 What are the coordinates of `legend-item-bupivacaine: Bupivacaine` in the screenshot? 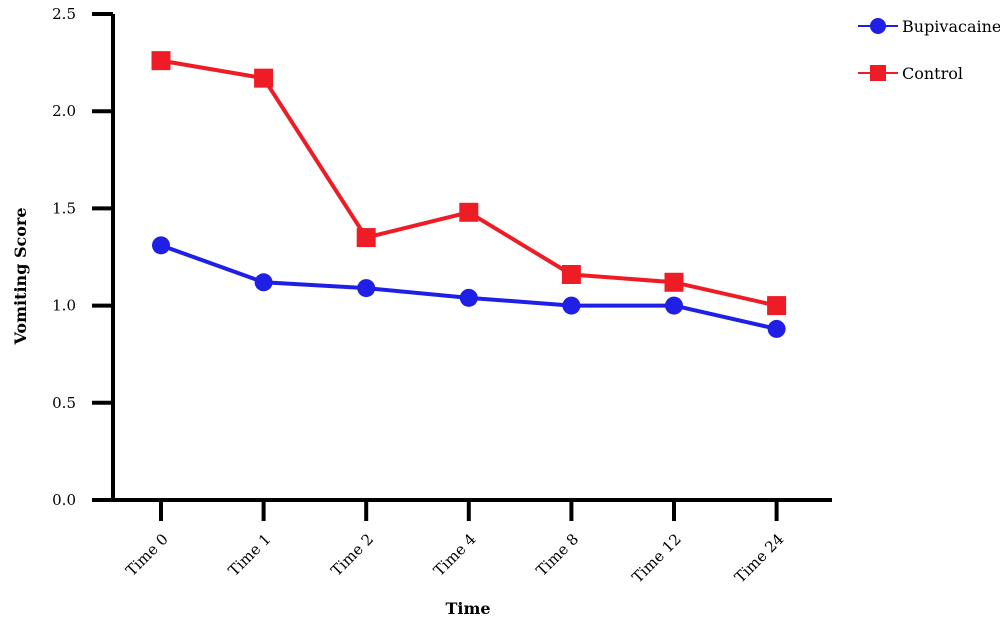 It's located at (929, 26).